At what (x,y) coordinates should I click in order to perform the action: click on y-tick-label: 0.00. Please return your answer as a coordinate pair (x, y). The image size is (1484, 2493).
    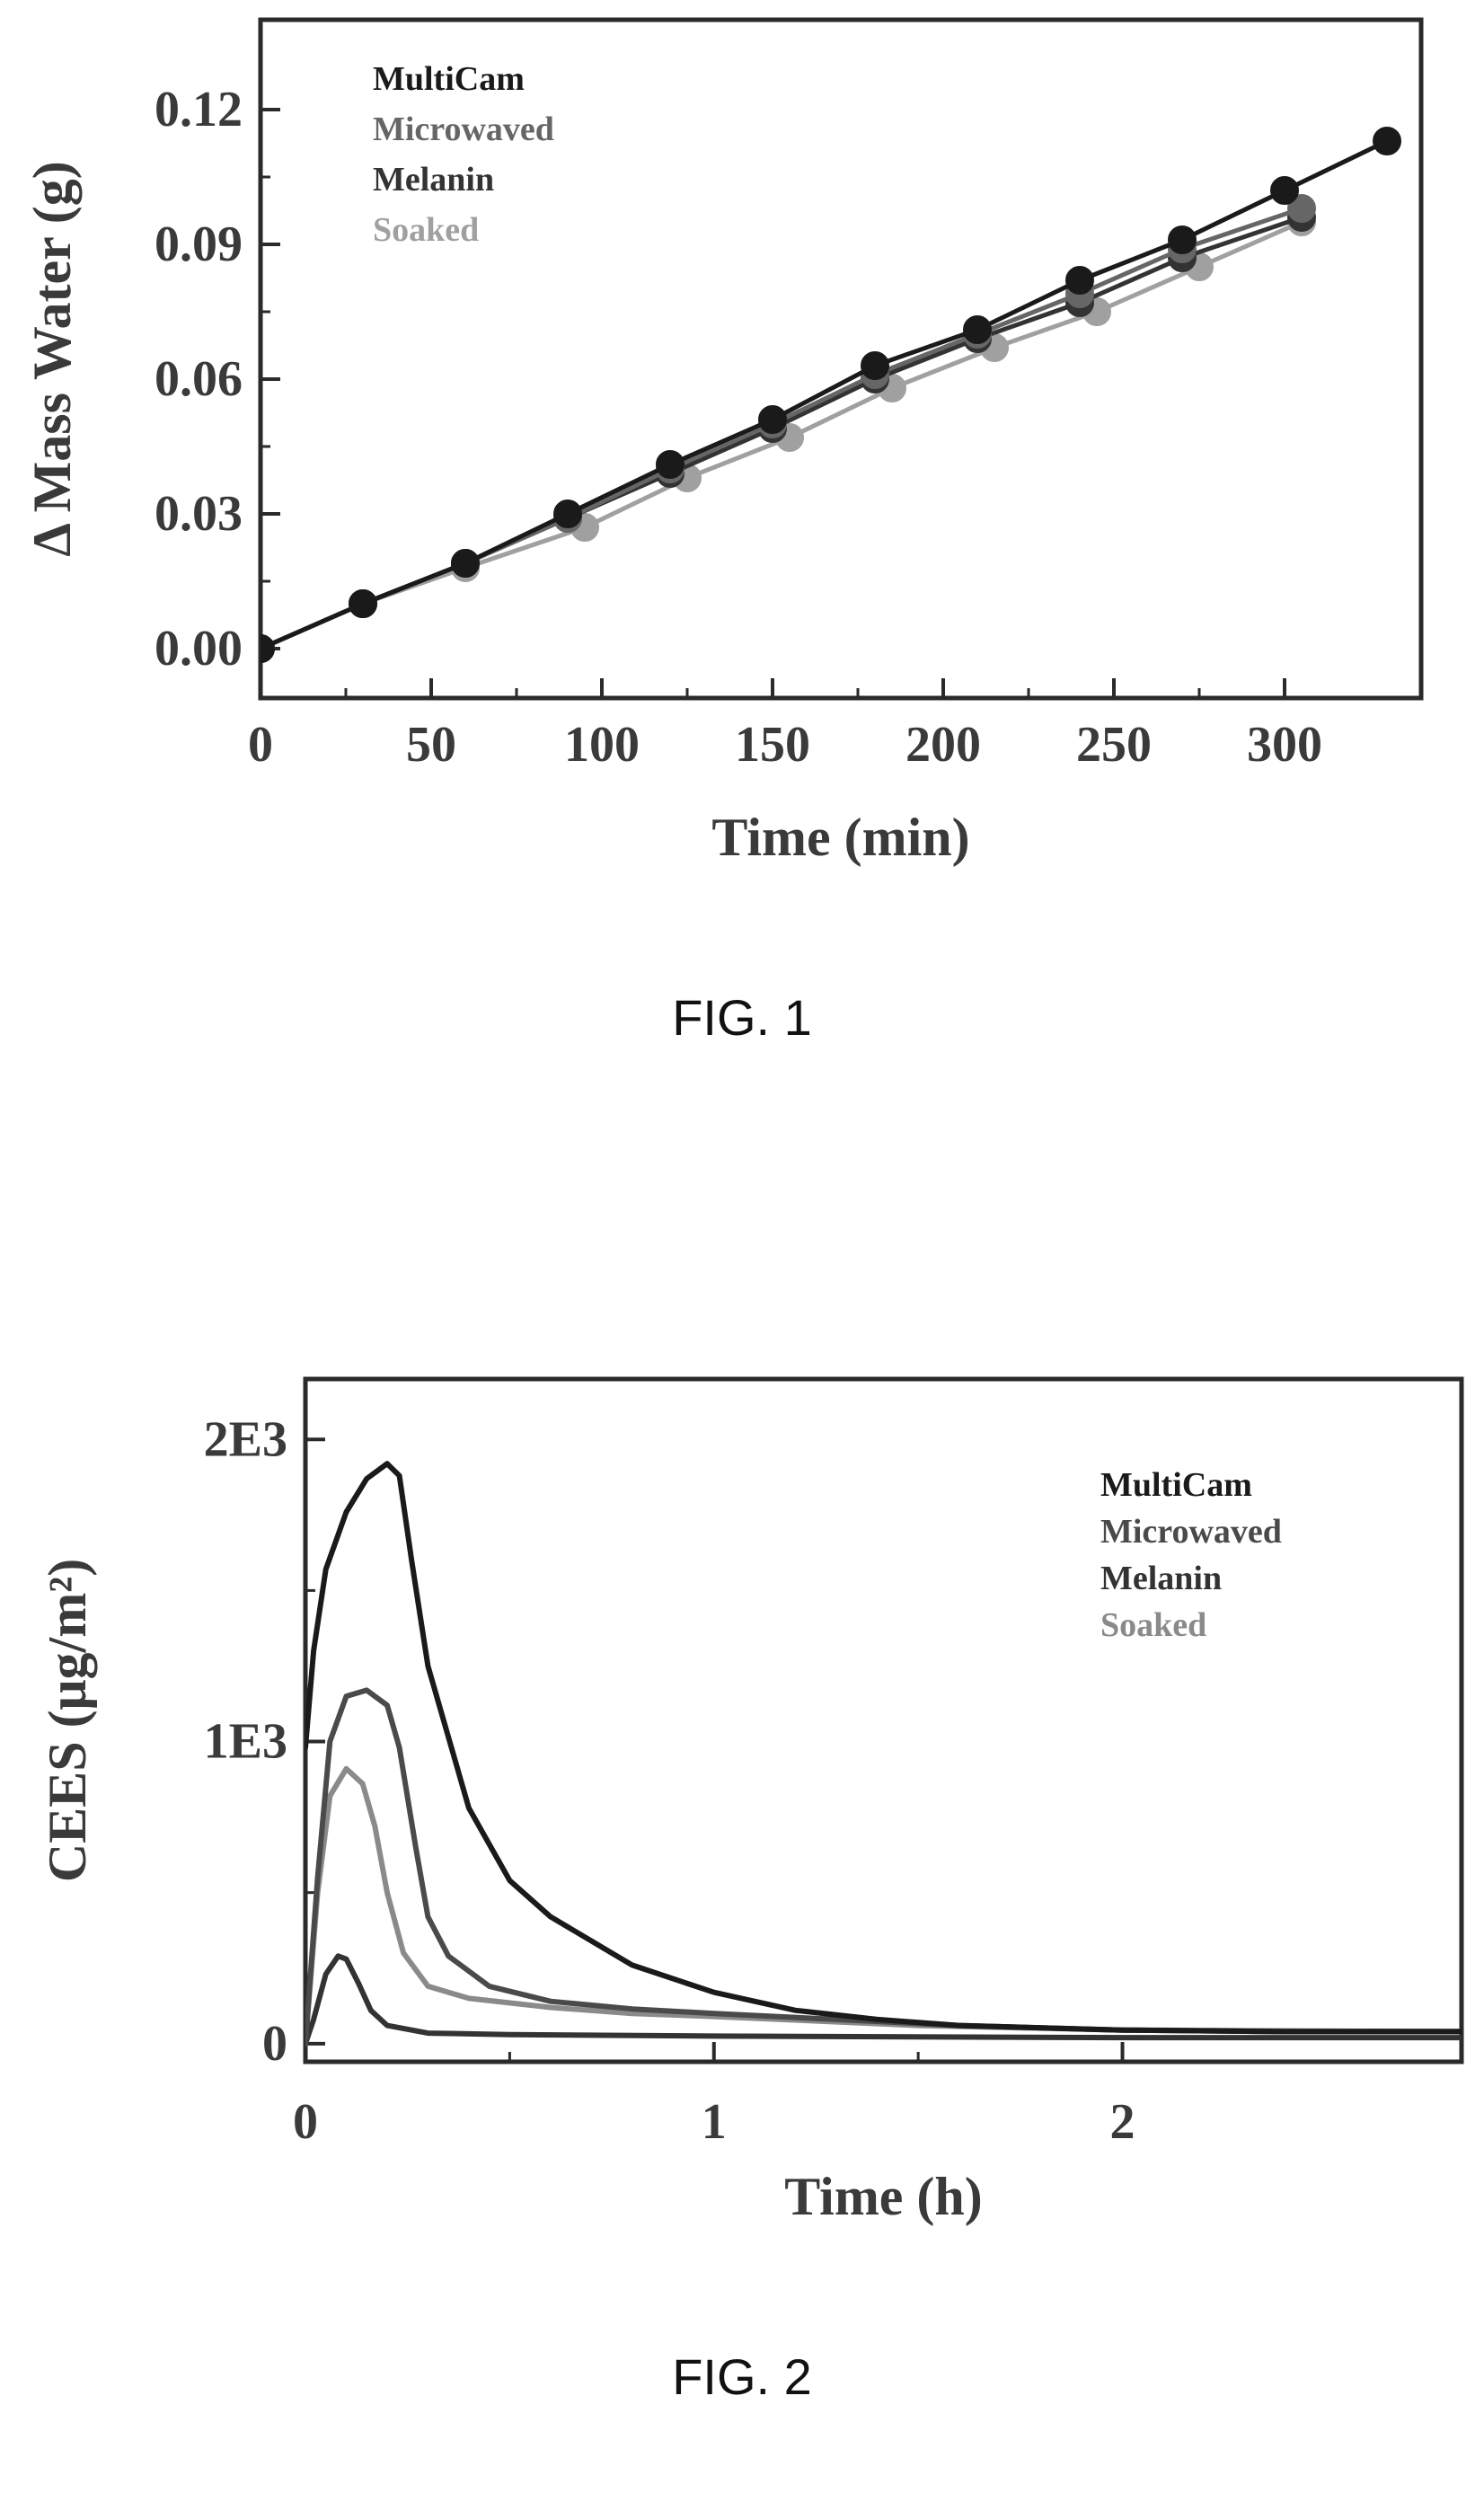
    Looking at the image, I should click on (199, 648).